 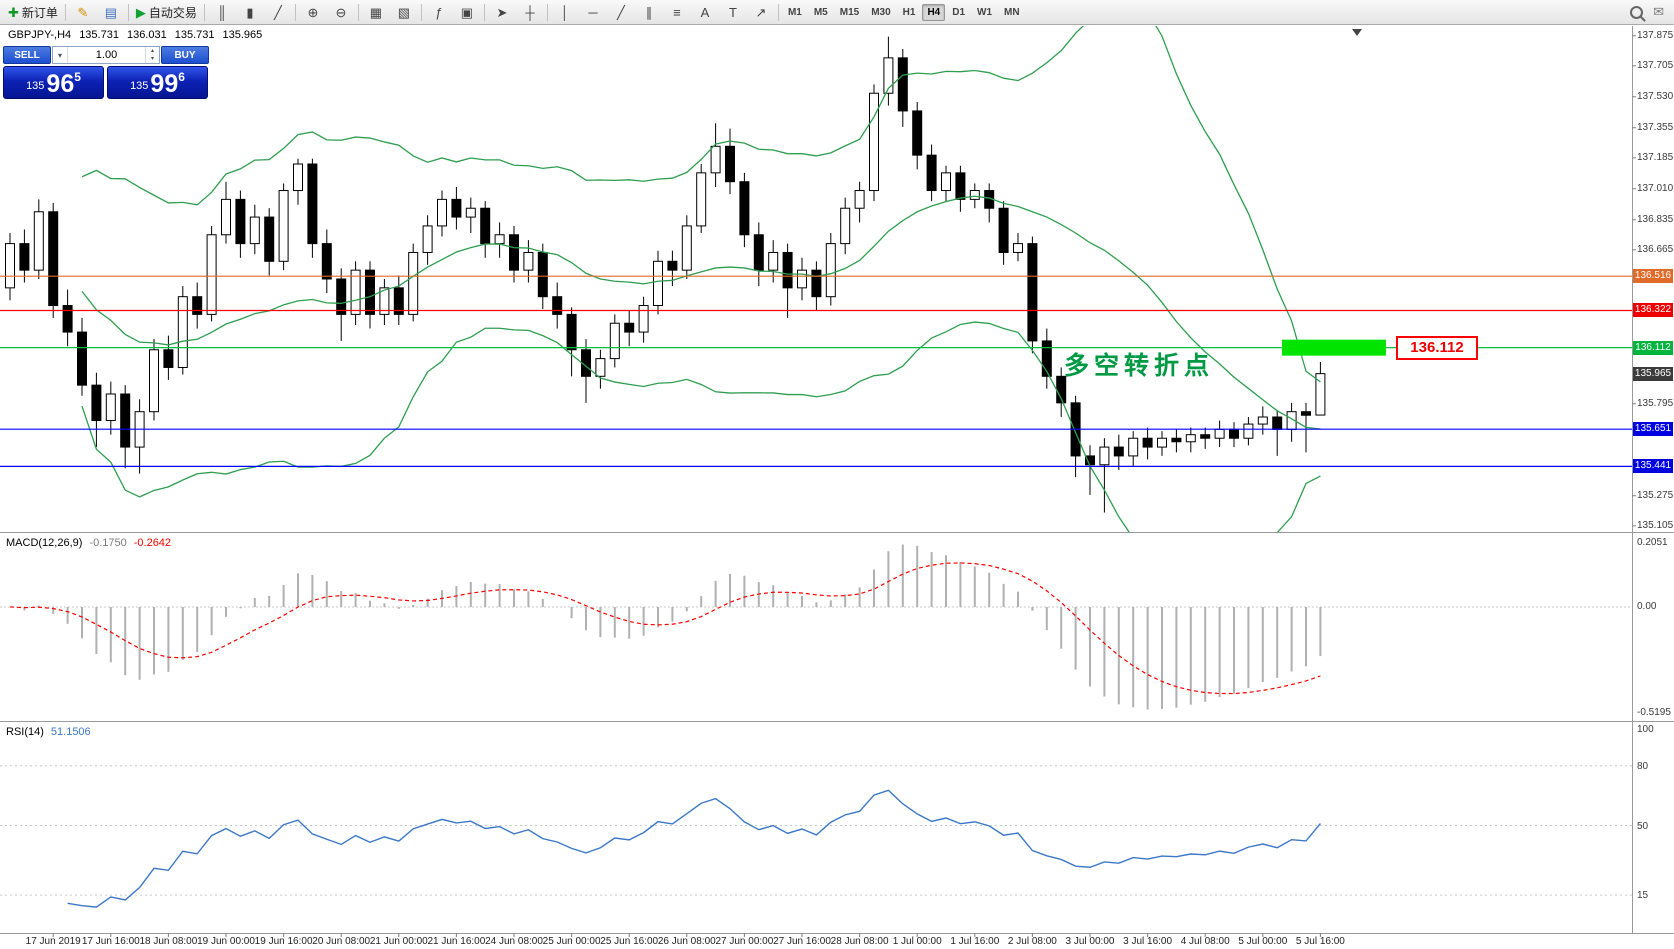 What do you see at coordinates (53, 82) in the screenshot?
I see `sell-price-button: 135 96 5` at bounding box center [53, 82].